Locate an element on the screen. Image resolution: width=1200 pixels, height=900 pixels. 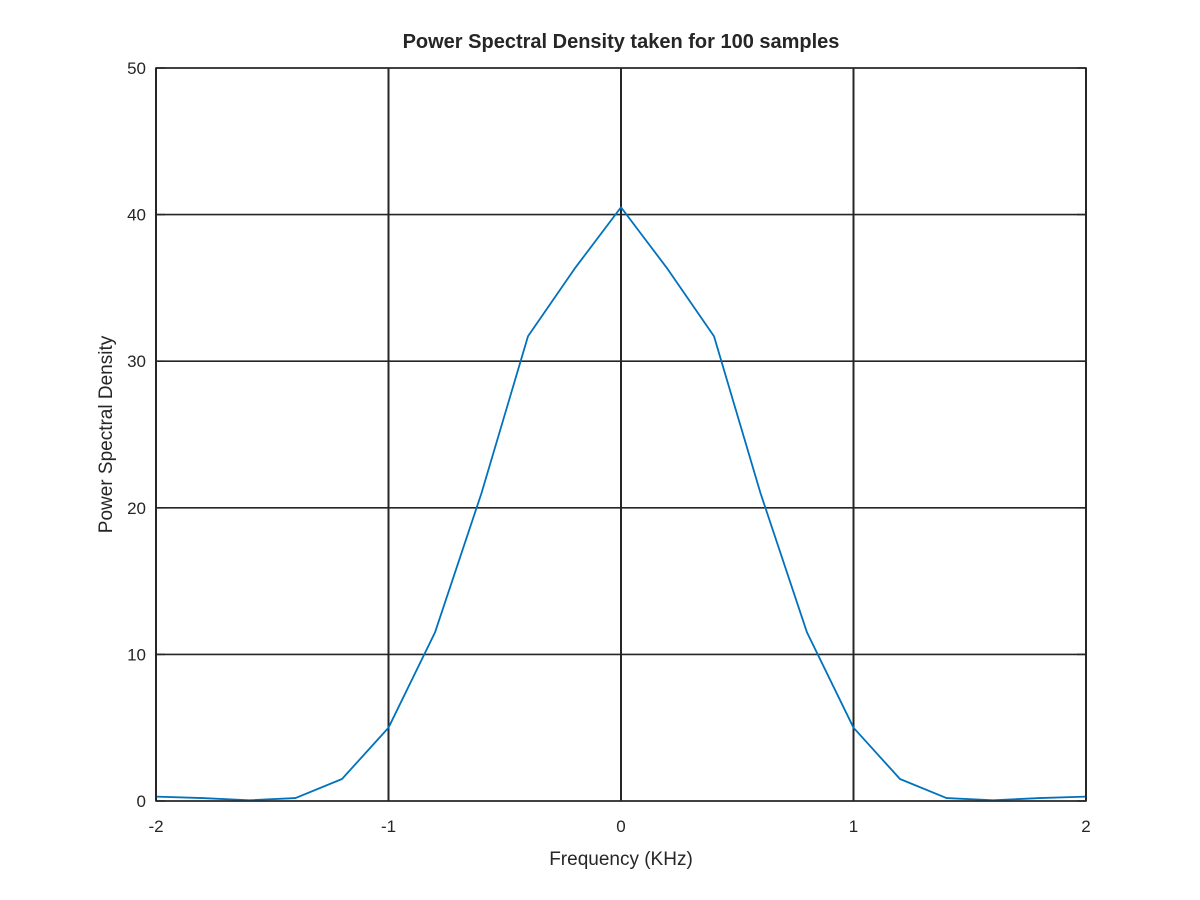
y-axis-label: Power Spectral Density is located at coordinates (106, 434).